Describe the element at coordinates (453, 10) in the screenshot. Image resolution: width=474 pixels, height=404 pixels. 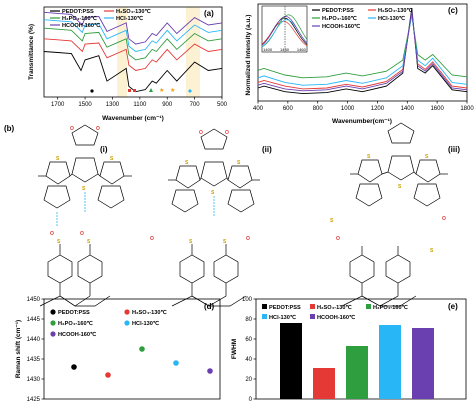
I see `panel-label-c: (c)` at that location.